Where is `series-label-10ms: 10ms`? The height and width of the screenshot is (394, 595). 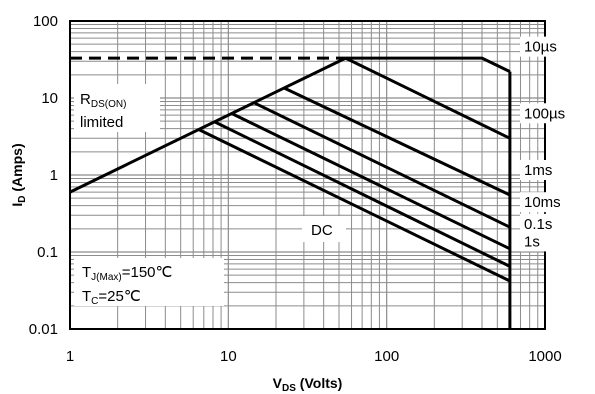 series-label-10ms: 10ms is located at coordinates (542, 202).